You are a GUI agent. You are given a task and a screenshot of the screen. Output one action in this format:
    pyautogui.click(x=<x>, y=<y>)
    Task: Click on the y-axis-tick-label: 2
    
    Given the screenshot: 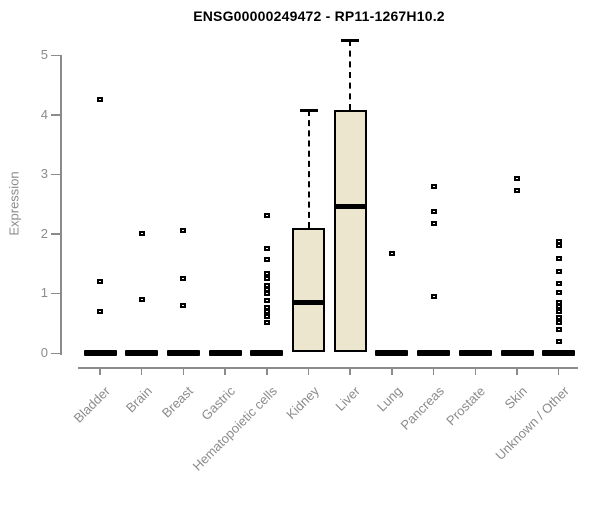 What is the action you would take?
    pyautogui.click(x=44, y=233)
    